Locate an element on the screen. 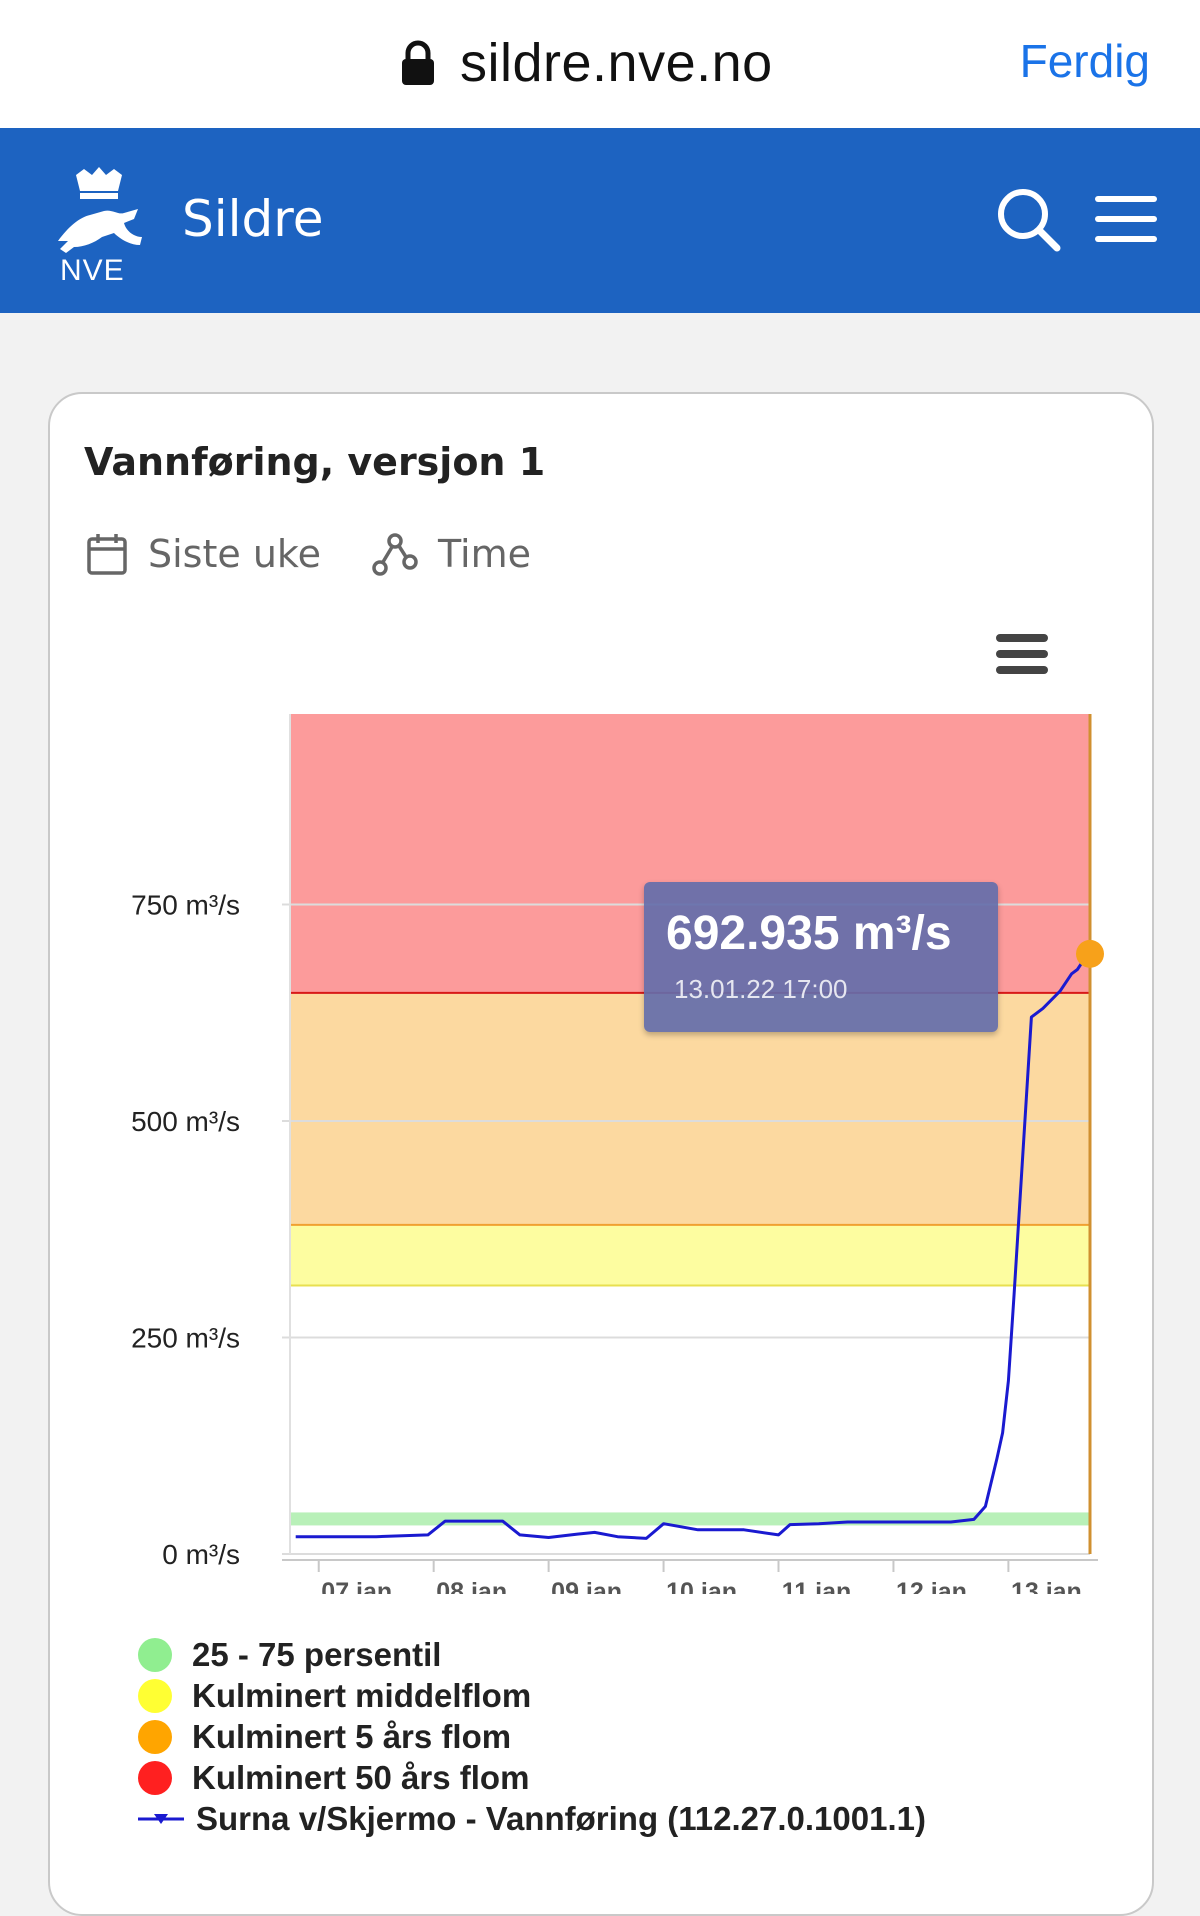  address-bar: sildre.nve.no is located at coordinates (586, 63).